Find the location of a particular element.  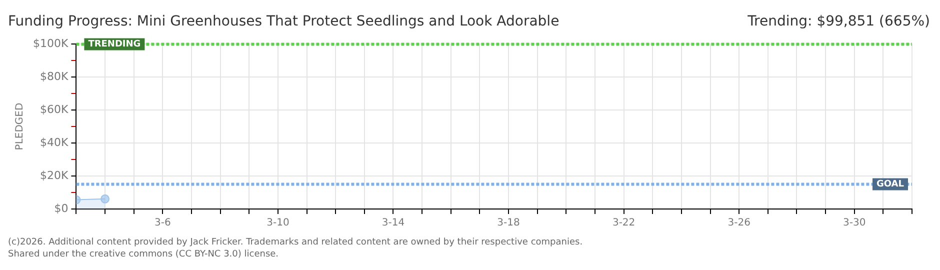

x-tick-label: 3-18 is located at coordinates (508, 223).